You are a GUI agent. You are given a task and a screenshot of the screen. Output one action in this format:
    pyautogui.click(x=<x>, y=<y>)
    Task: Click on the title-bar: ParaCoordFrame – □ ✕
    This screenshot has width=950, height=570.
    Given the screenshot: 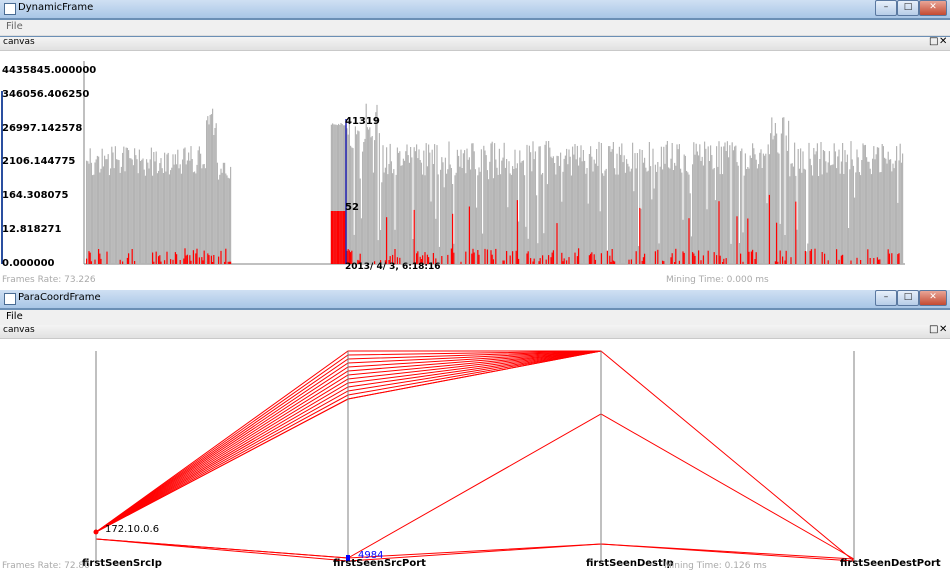 What is the action you would take?
    pyautogui.click(x=475, y=299)
    